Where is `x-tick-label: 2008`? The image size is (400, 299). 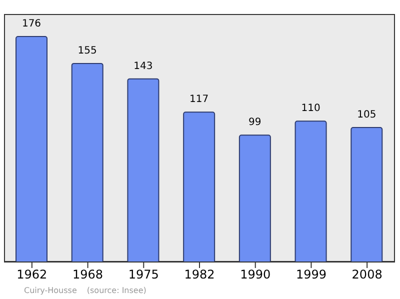
x-tick-label: 2008 is located at coordinates (367, 275).